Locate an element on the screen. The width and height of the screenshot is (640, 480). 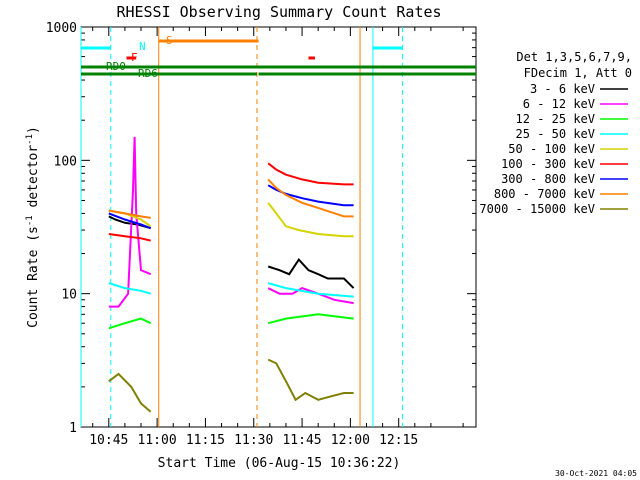
series-line-4-seg2 is located at coordinates (310, 290).